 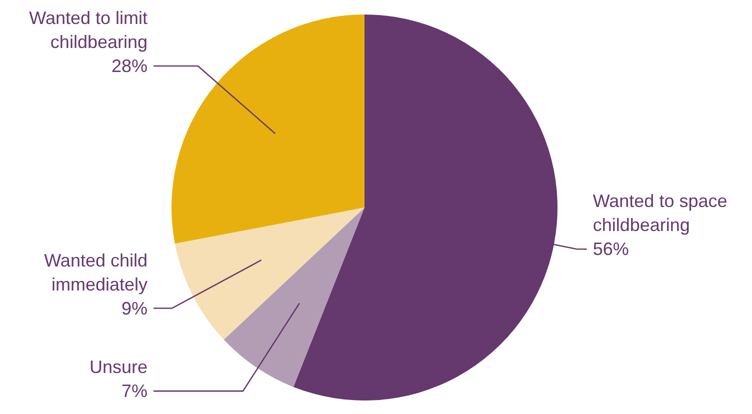 I want to click on data-label: 56%, so click(x=610, y=249).